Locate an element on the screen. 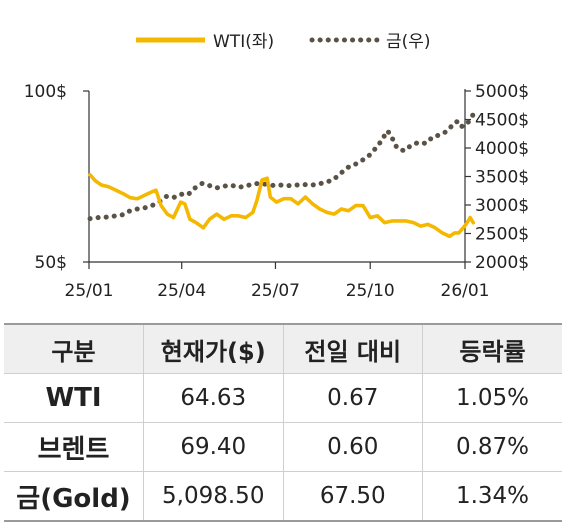  row-rate: 1.05% is located at coordinates (492, 398).